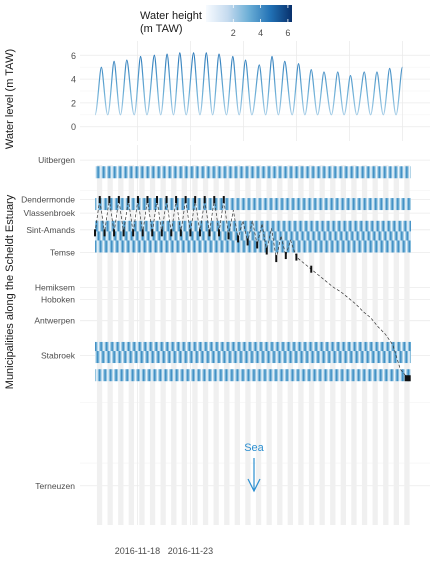  I want to click on water-level-tick-label: 2, so click(73, 103).